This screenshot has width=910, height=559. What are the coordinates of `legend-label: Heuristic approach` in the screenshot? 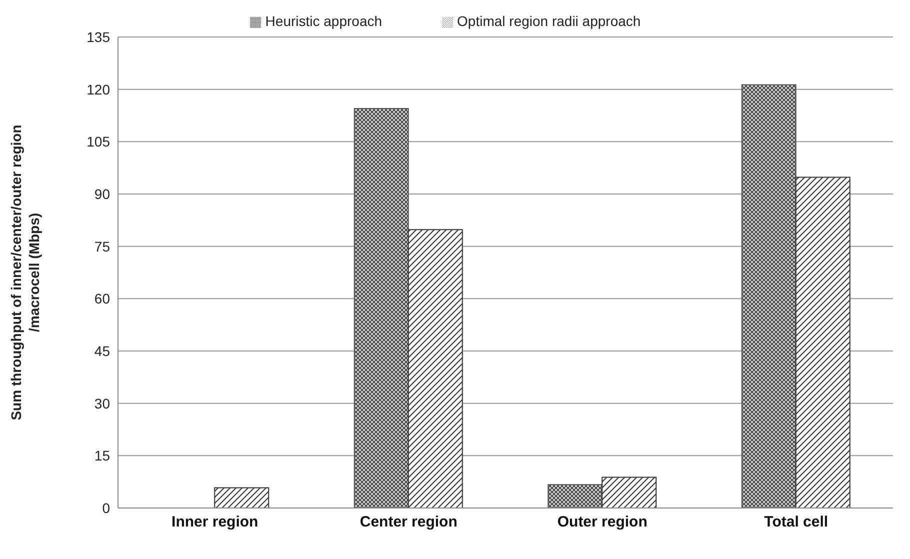 It's located at (323, 21).